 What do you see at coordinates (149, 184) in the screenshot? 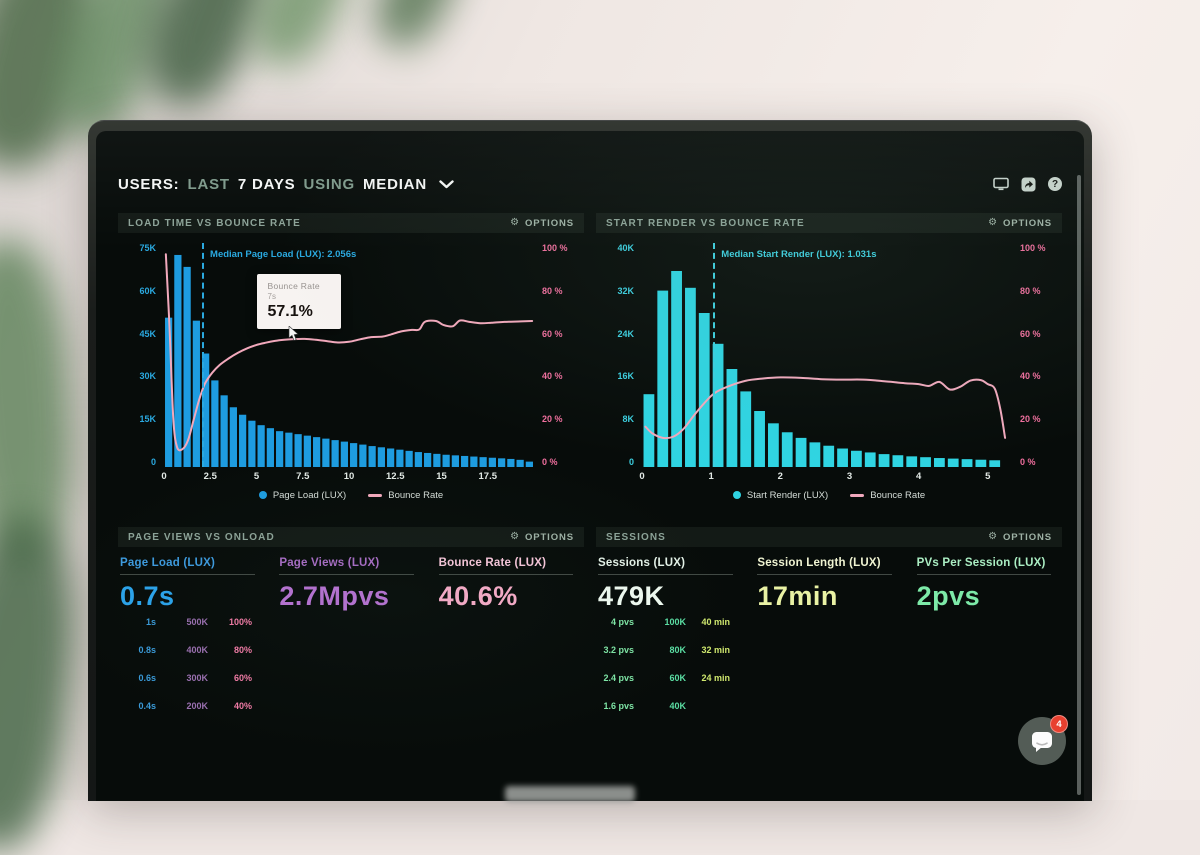
I see `title-segment: USERS:` at bounding box center [149, 184].